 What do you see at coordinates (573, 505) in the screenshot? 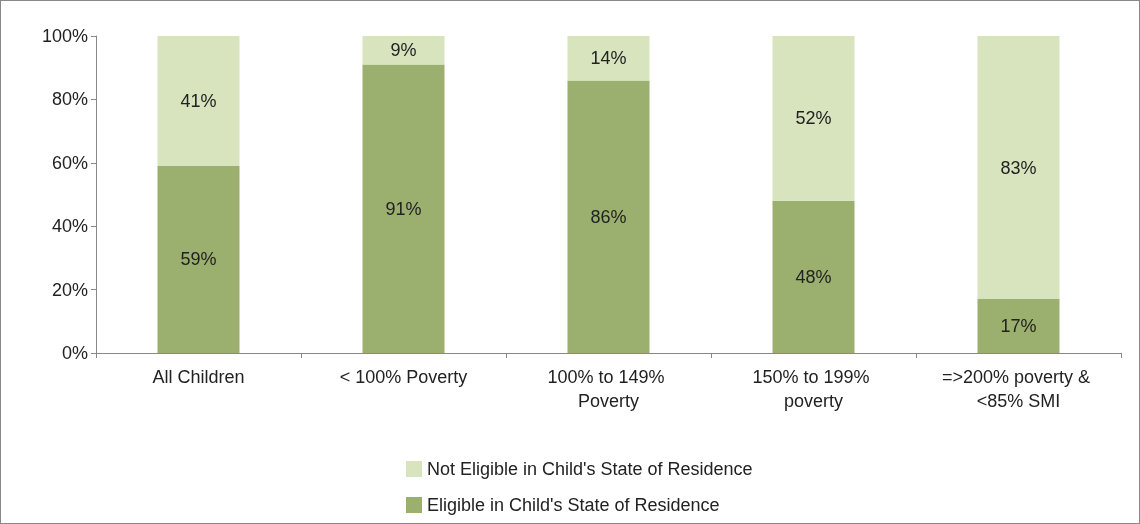
I see `legend-label: Eligible in Child's State of Residence` at bounding box center [573, 505].